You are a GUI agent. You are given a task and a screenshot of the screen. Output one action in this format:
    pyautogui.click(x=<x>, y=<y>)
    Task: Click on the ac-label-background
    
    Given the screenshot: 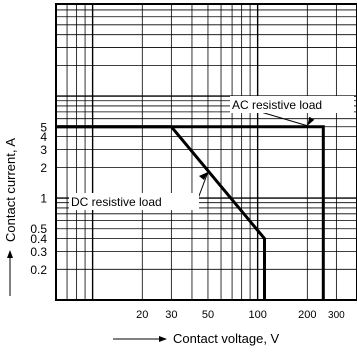 What is the action you would take?
    pyautogui.click(x=292, y=104)
    